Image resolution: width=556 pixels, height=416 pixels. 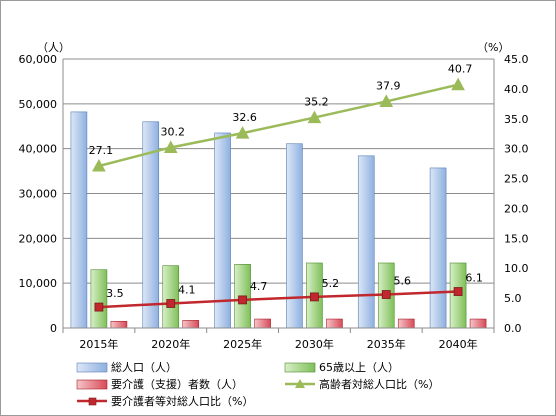 What do you see at coordinates (516, 238) in the screenshot?
I see `y-right-tick-label: 15.0` at bounding box center [516, 238].